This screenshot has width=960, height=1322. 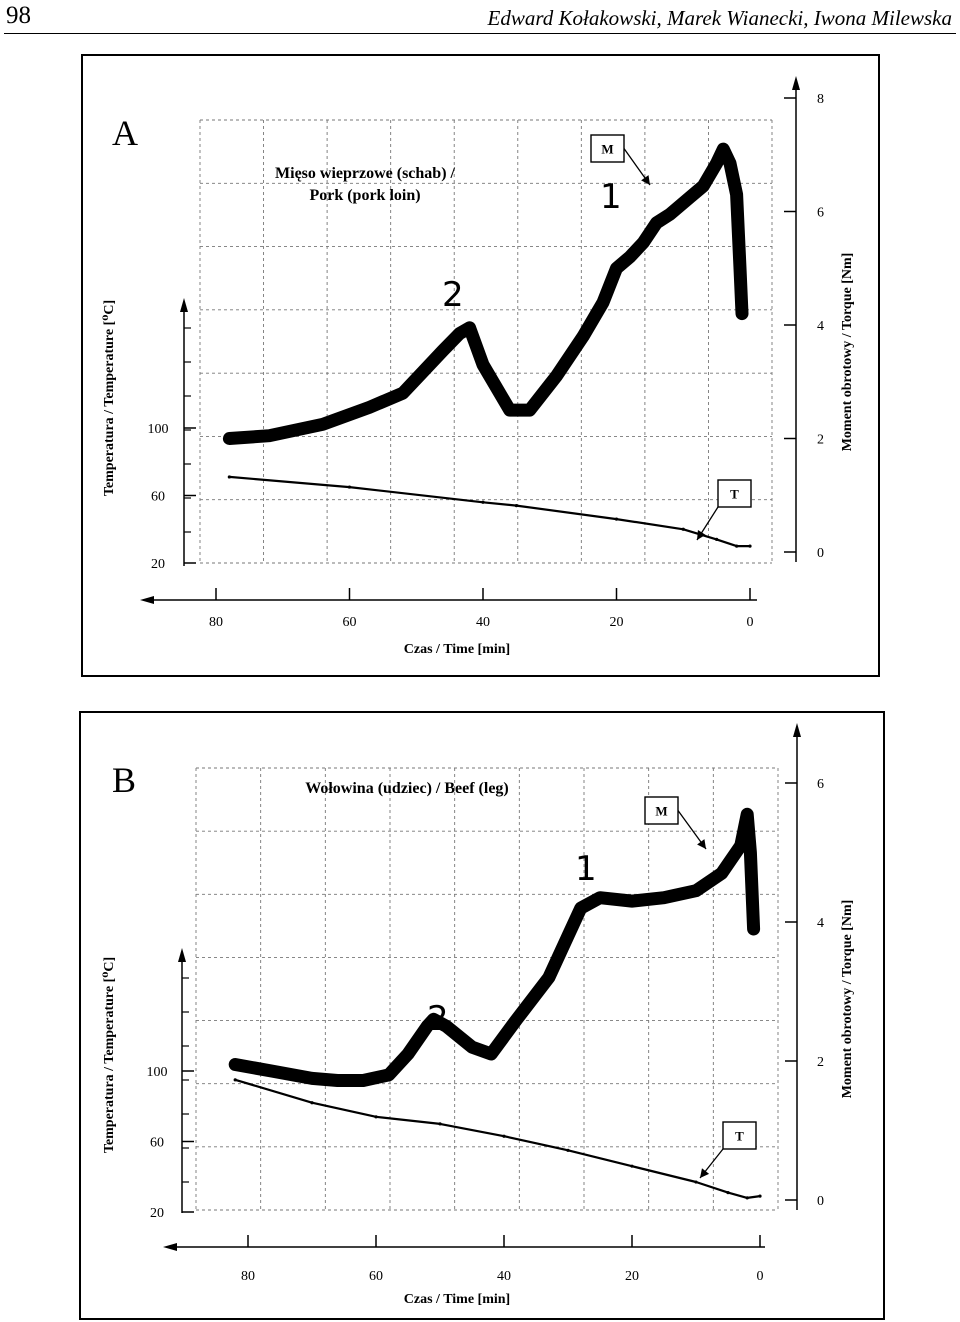 What do you see at coordinates (490, 511) in the screenshot?
I see `chart-a-series-t-line` at bounding box center [490, 511].